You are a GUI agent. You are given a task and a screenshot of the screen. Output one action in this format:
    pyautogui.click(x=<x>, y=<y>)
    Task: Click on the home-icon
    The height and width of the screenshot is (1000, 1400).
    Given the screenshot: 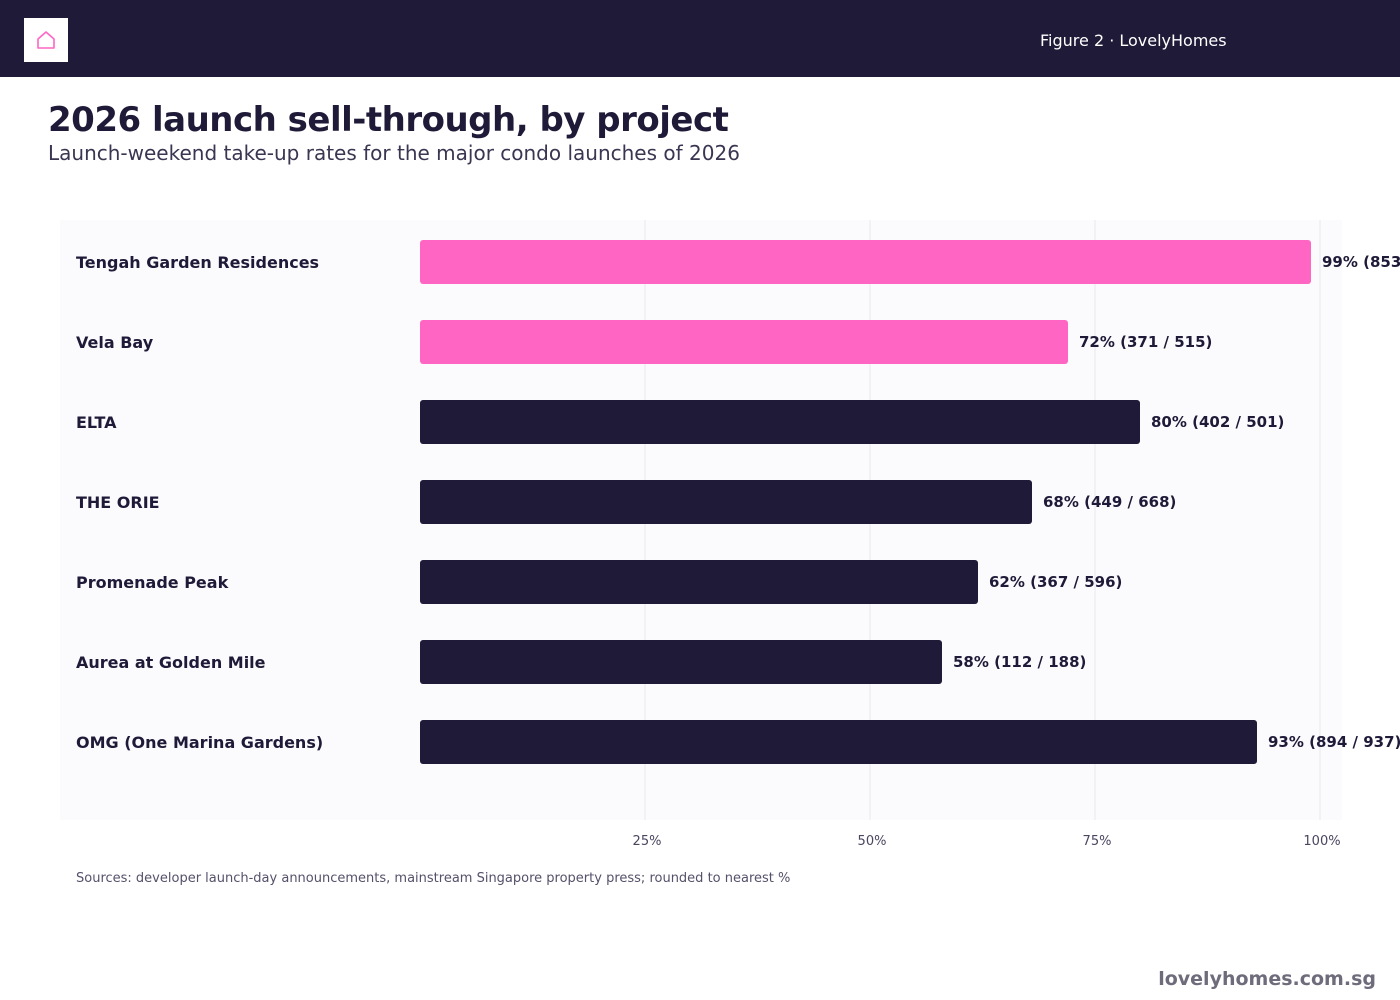 What is the action you would take?
    pyautogui.click(x=46, y=40)
    